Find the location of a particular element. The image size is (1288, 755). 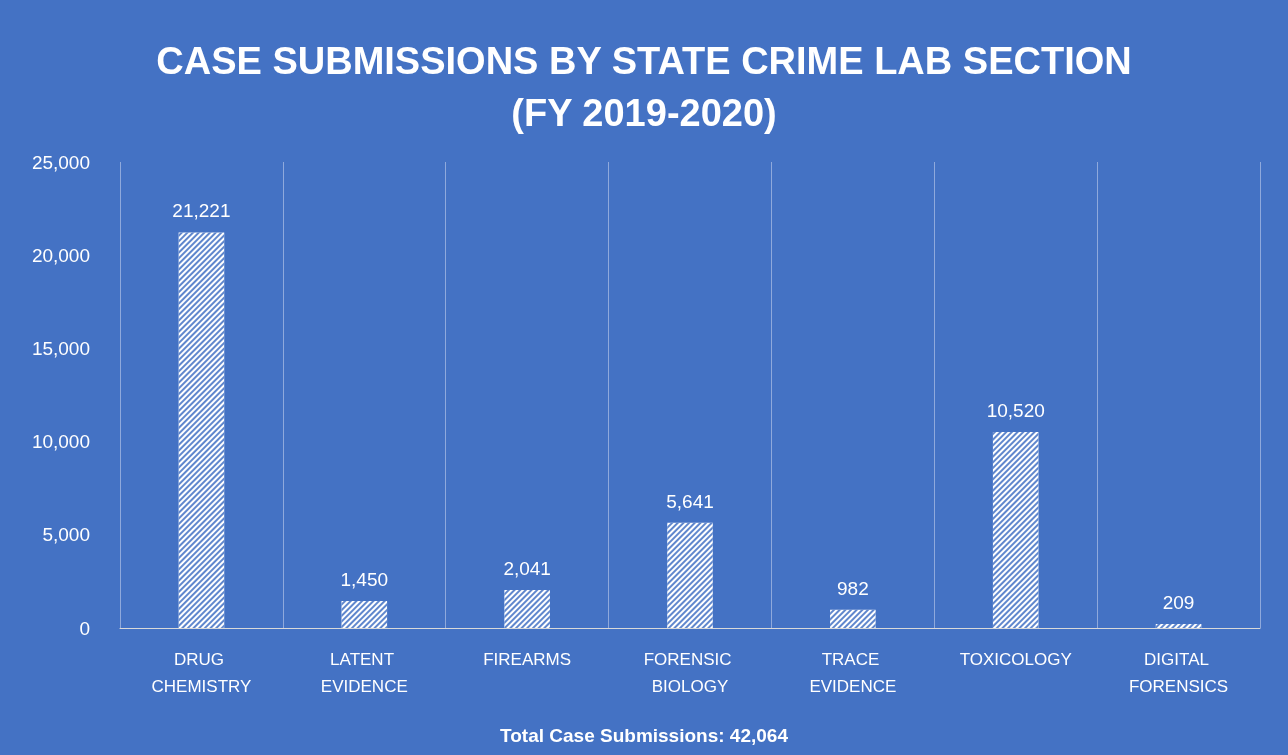

x-tick-label: LATENT EVIDENCE is located at coordinates (364, 673).